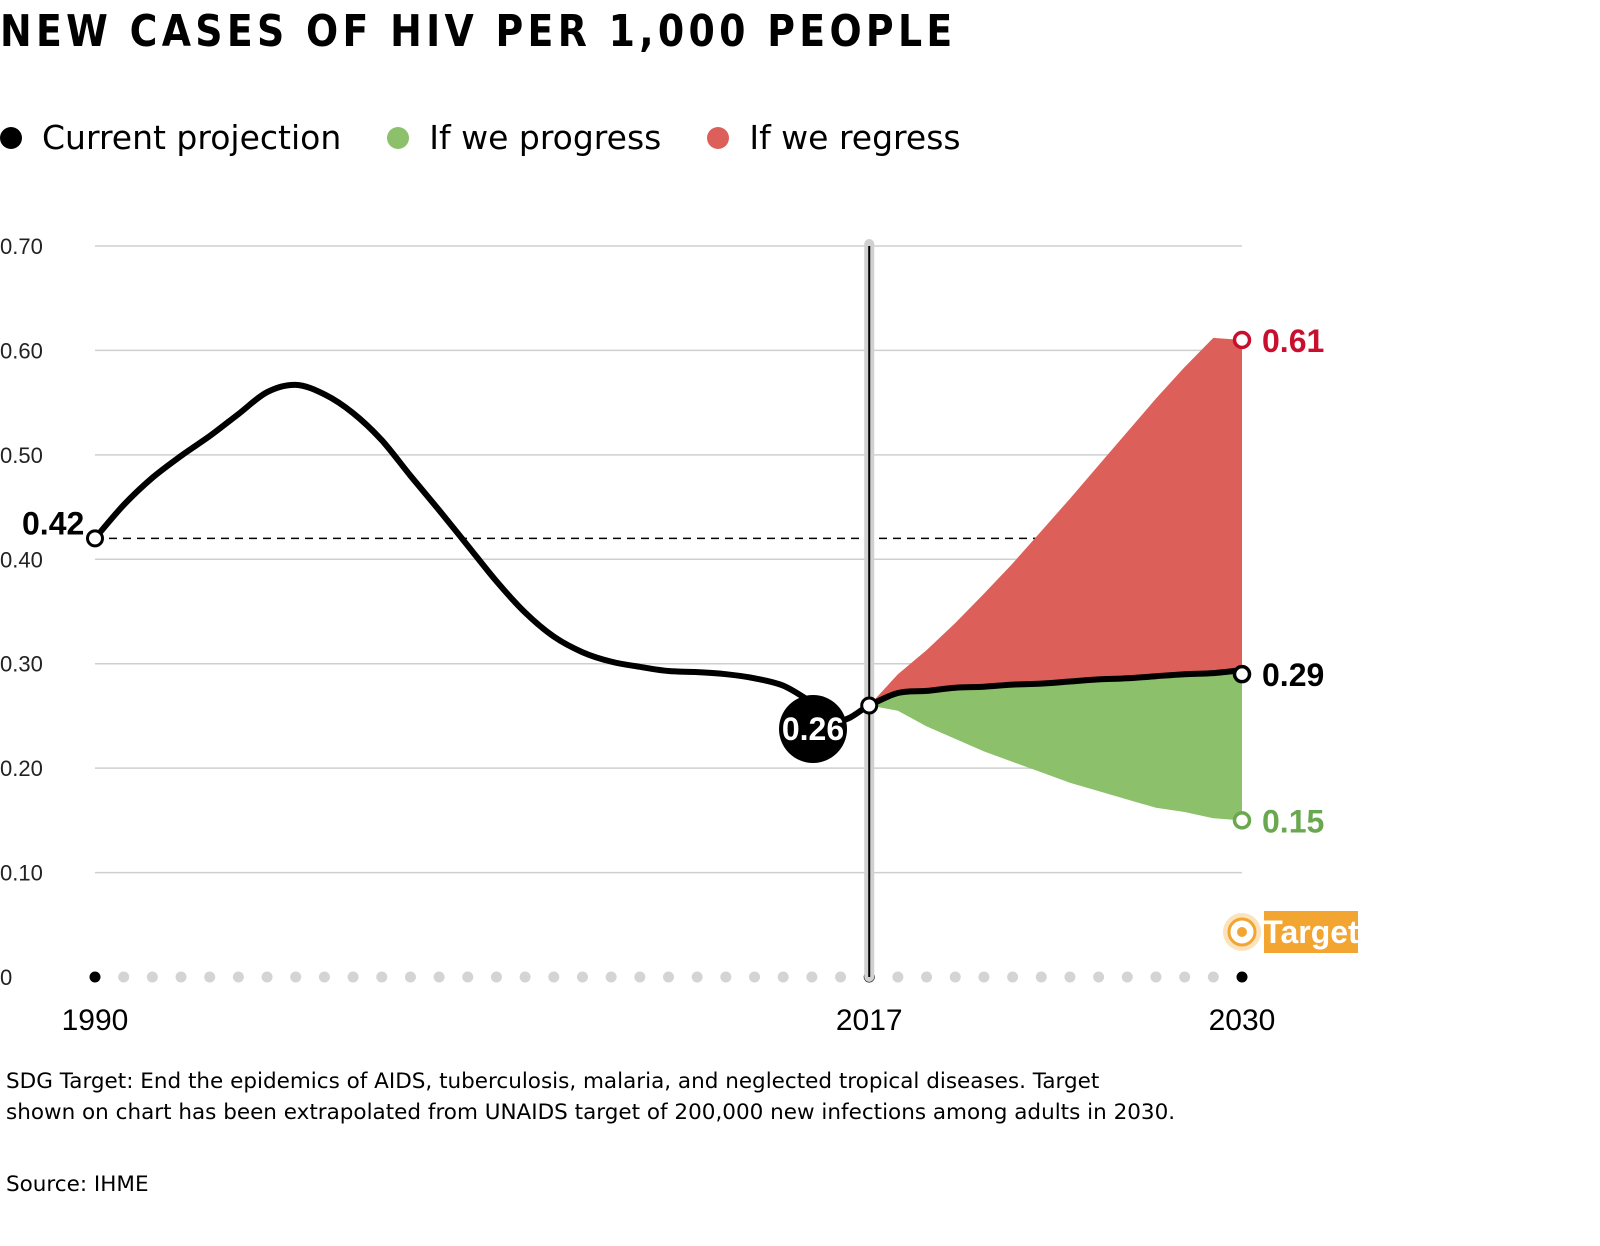  I want to click on point-2030-0.61, so click(1242, 340).